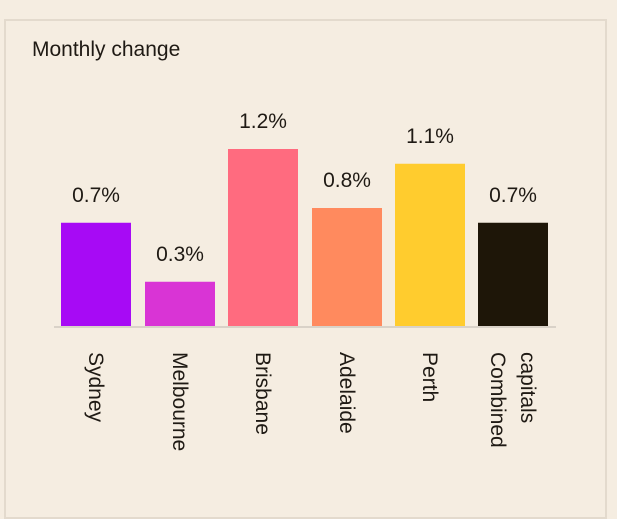 This screenshot has height=519, width=617. Describe the element at coordinates (263, 121) in the screenshot. I see `data-label: 1.2%` at that location.